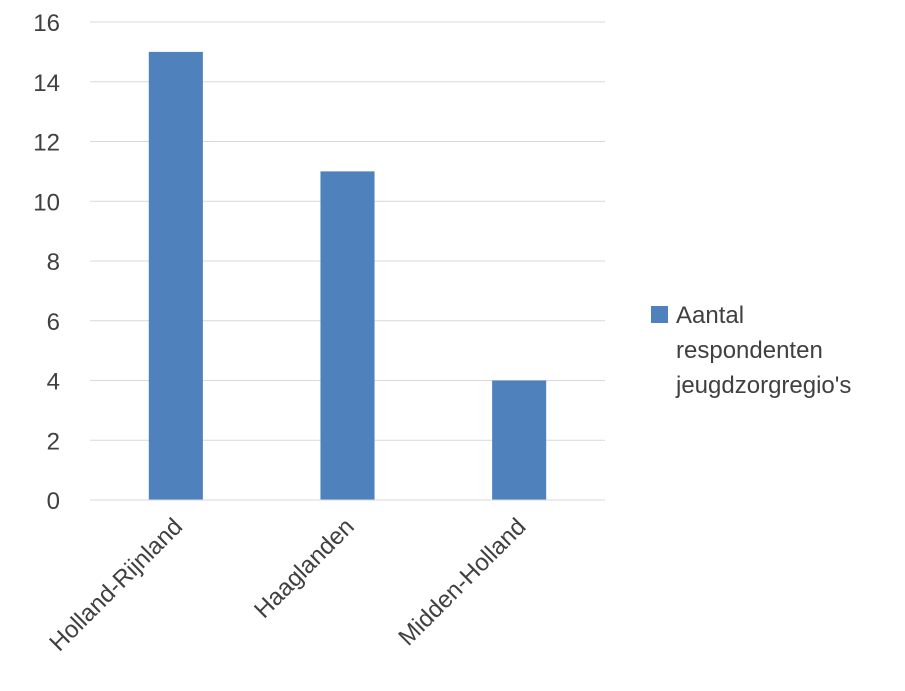 The width and height of the screenshot is (905, 691). I want to click on y-tick-label: 10, so click(46, 202).